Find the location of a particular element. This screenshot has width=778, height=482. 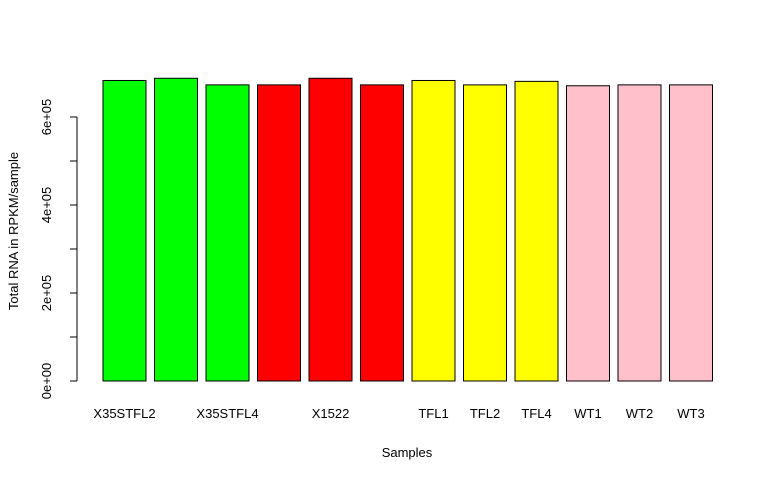

x-category-label: TFL2 is located at coordinates (485, 413).